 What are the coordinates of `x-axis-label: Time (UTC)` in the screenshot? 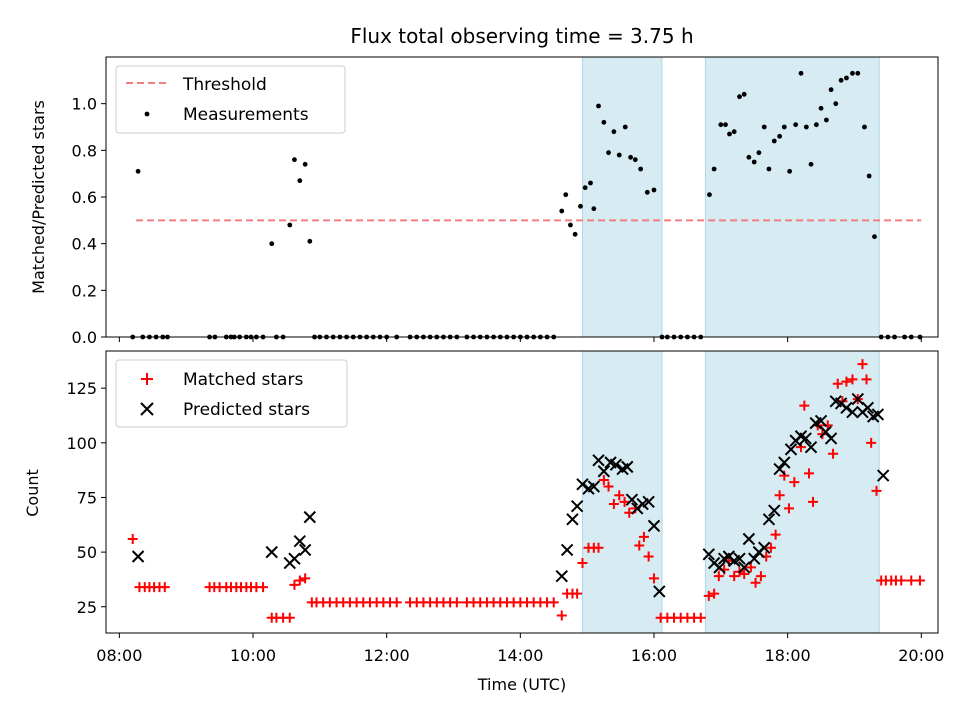 It's located at (521, 684).